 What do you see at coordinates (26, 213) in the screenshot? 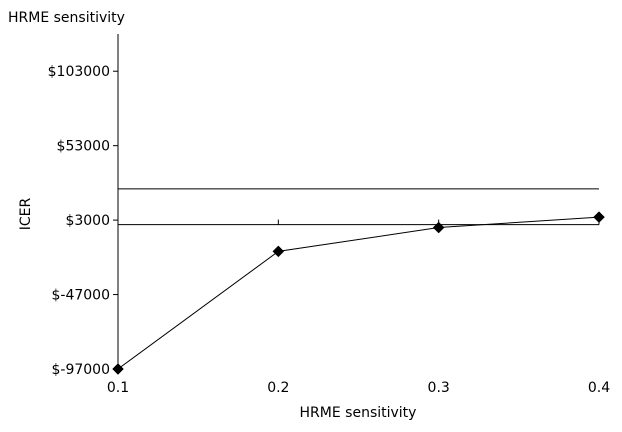
I see `y-axis-label: ICER` at bounding box center [26, 213].